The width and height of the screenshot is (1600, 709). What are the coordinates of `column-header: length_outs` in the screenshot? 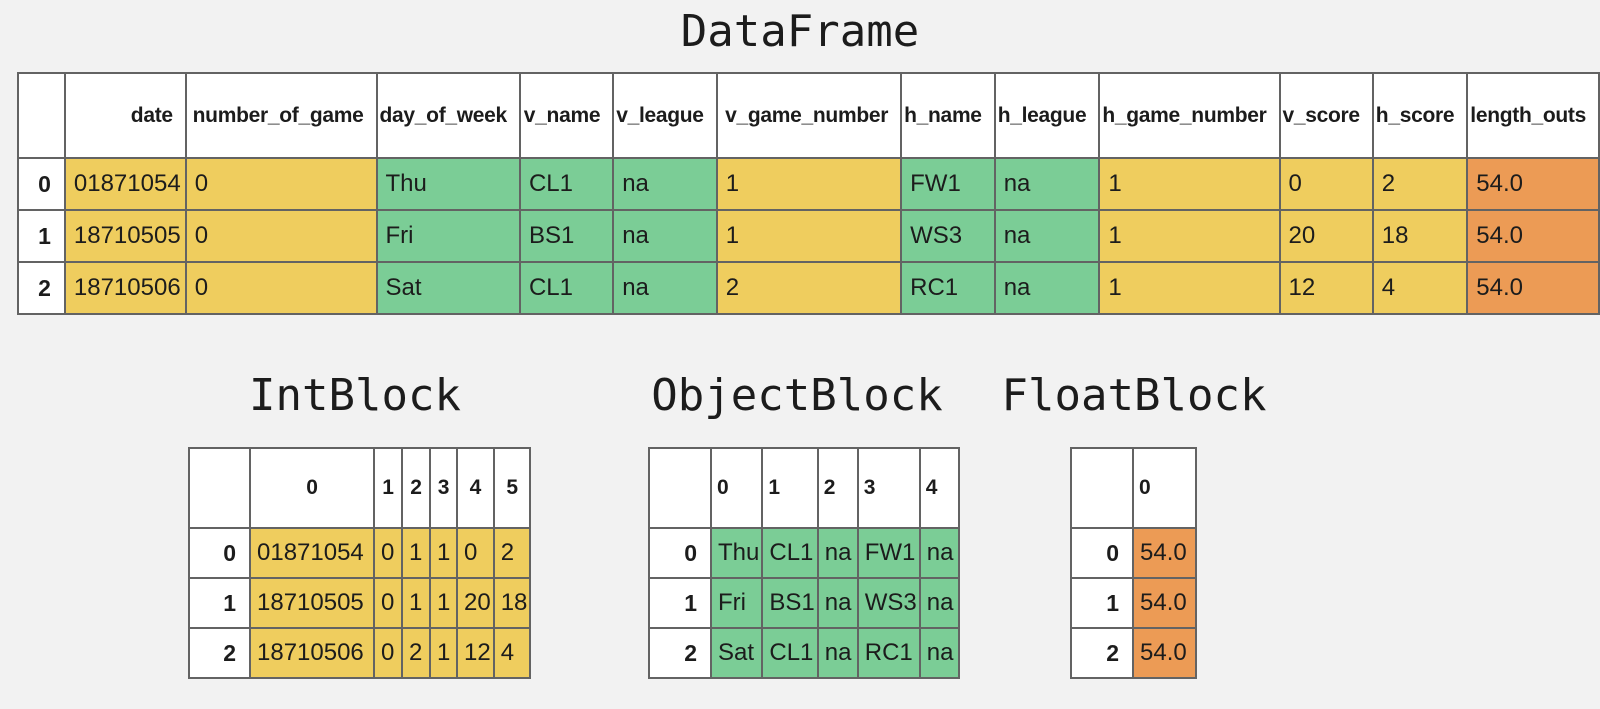 It's located at (1533, 115).